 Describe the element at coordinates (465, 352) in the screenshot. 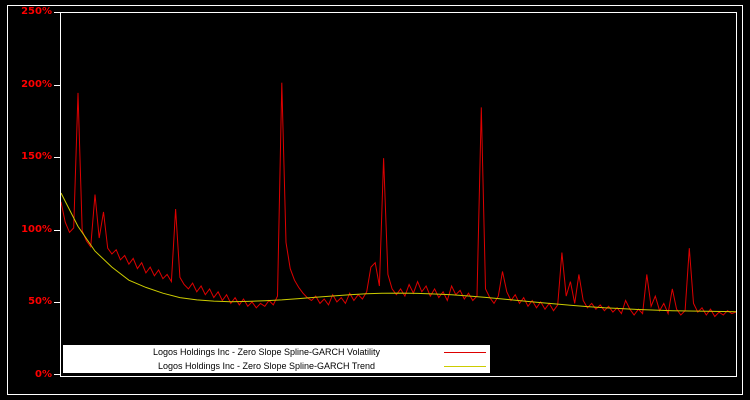

I see `legend-line-sample-volatility` at that location.